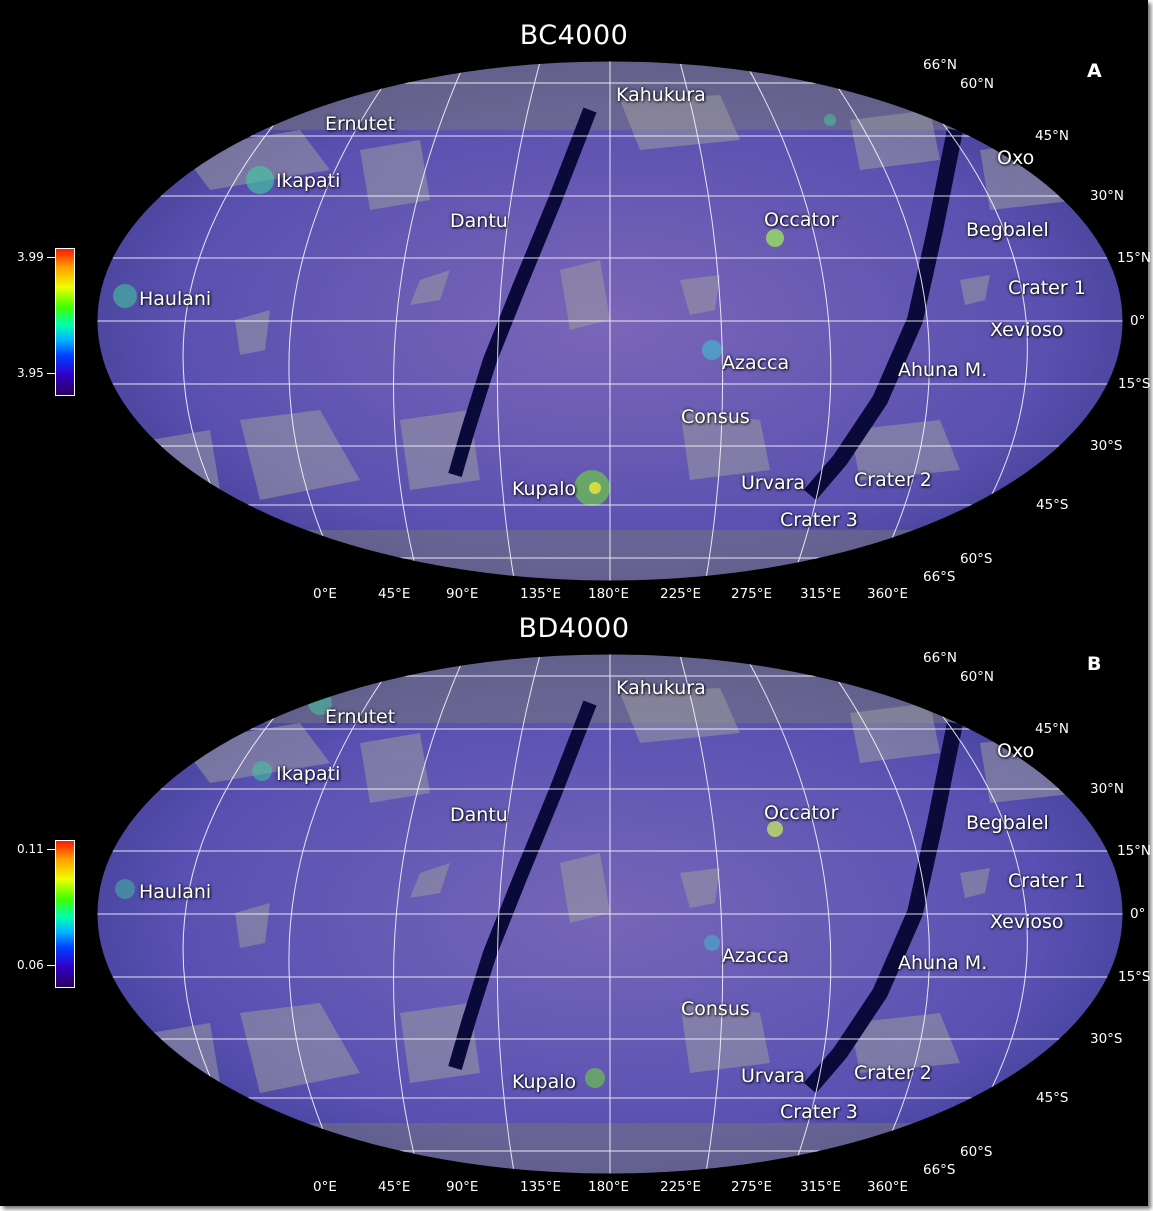 The height and width of the screenshot is (1211, 1153). Describe the element at coordinates (574, 628) in the screenshot. I see `panel-title: BD4000` at that location.